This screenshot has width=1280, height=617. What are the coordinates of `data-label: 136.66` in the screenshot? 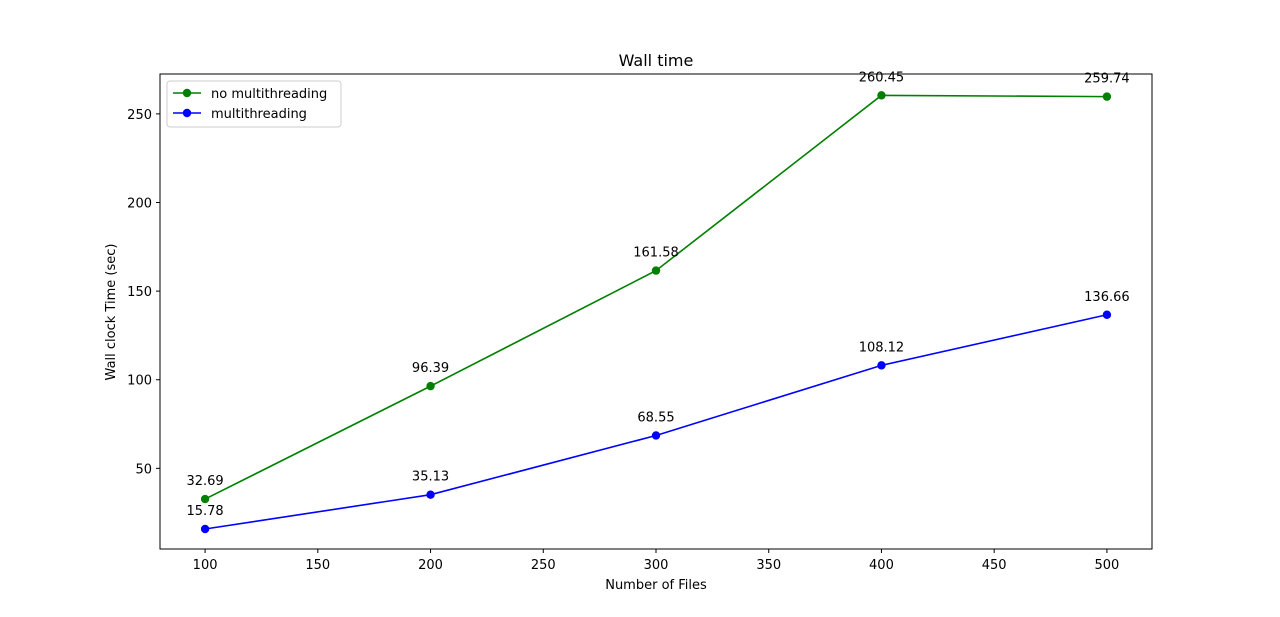 It's located at (1107, 297).